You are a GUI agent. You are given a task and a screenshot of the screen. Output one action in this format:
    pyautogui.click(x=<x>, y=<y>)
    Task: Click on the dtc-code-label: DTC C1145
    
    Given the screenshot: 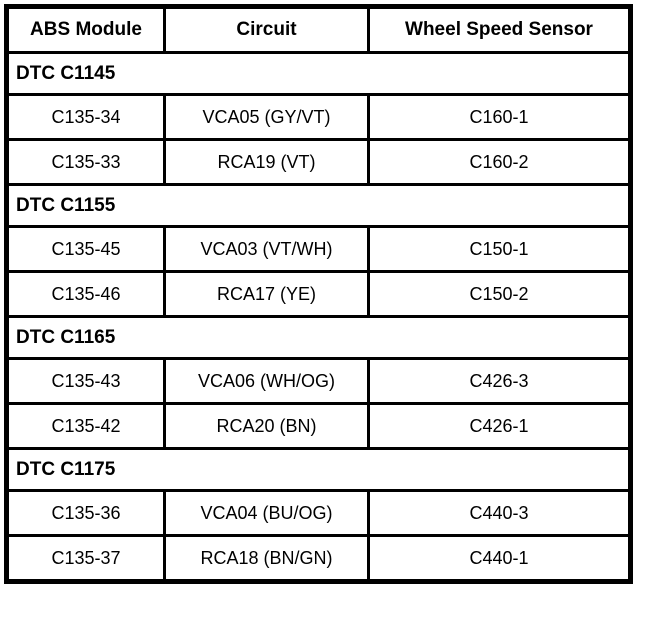 What is the action you would take?
    pyautogui.click(x=318, y=73)
    